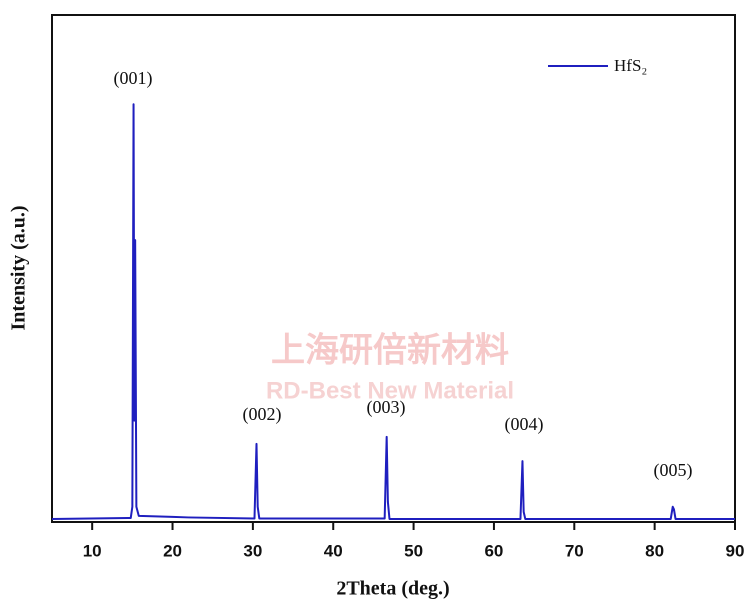 This screenshot has height=609, width=750. I want to click on x-tick-label: 70, so click(574, 550).